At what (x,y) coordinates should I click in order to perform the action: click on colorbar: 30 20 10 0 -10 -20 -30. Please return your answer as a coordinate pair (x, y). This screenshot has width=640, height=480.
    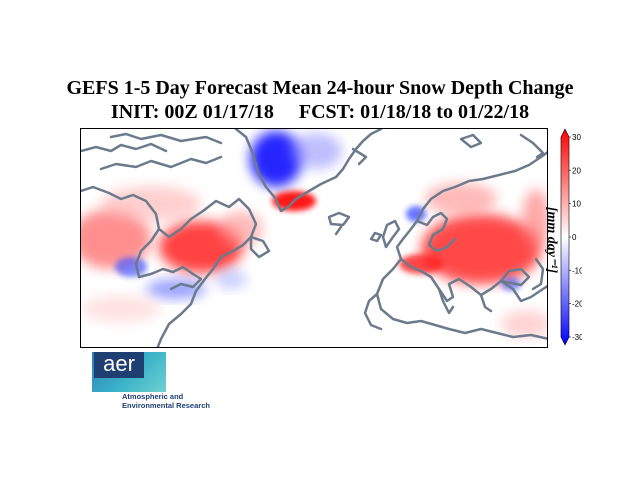
    Looking at the image, I should click on (571, 237).